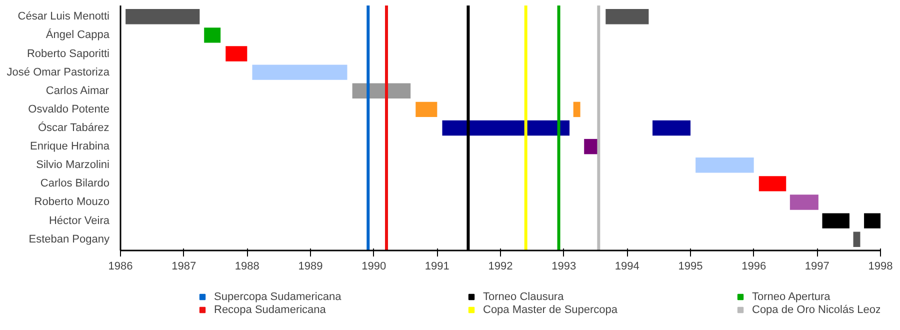 The height and width of the screenshot is (330, 900). Describe the element at coordinates (270, 309) in the screenshot. I see `legend-label: Recopa Sudamericana` at that location.